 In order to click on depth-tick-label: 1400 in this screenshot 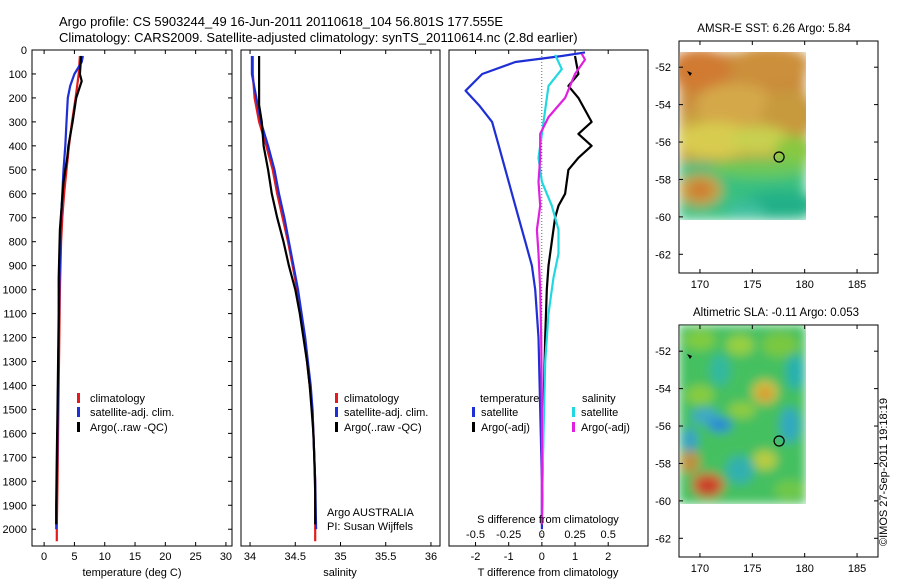, I will do `click(15, 386)`.